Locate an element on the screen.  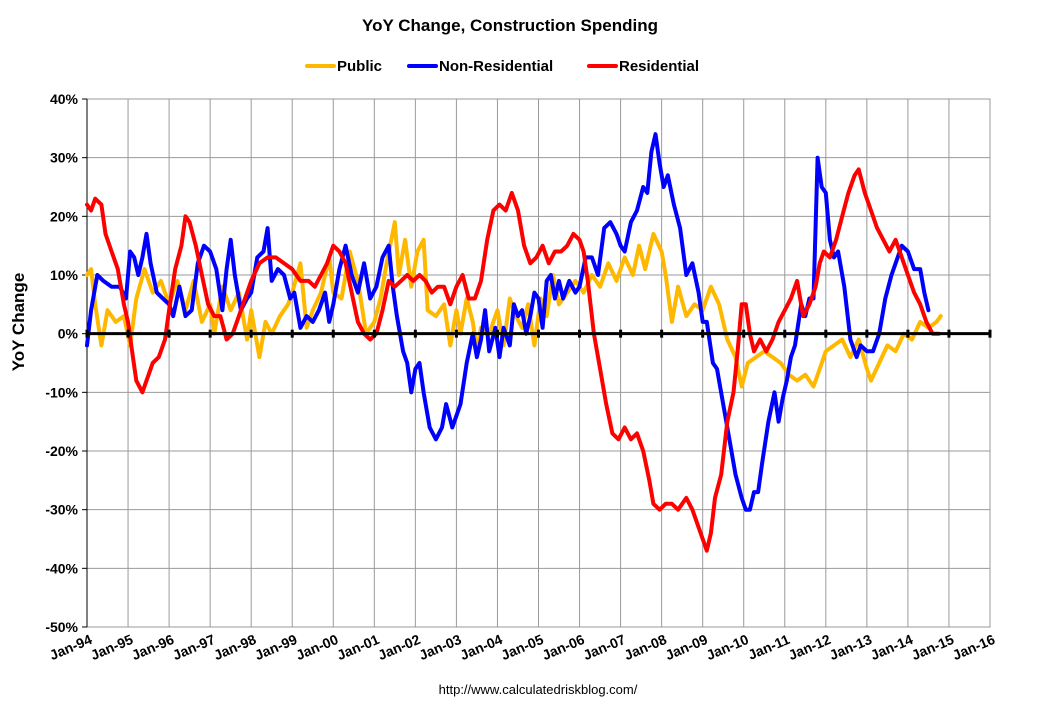
legend: Public Non-Residential Residential is located at coordinates (502, 66).